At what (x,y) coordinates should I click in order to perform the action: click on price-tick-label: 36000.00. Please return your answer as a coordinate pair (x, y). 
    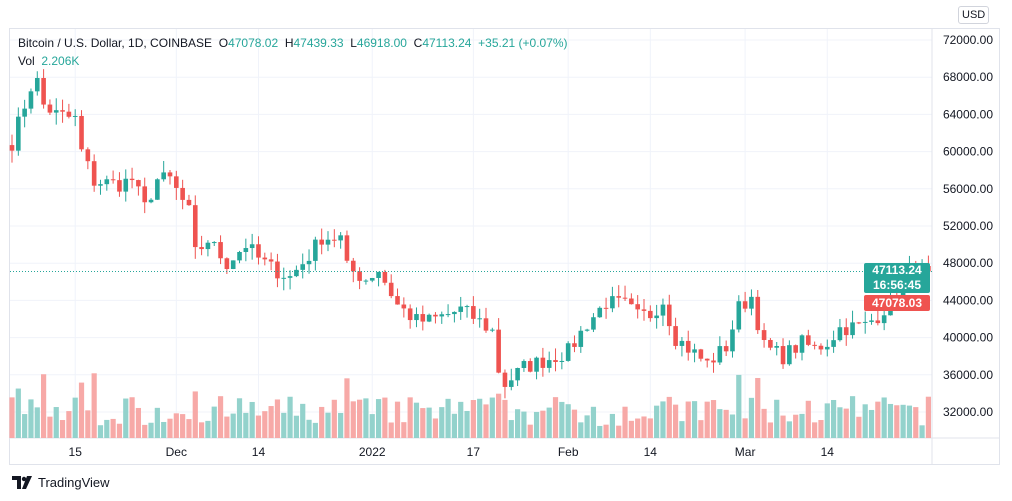
    Looking at the image, I should click on (968, 375).